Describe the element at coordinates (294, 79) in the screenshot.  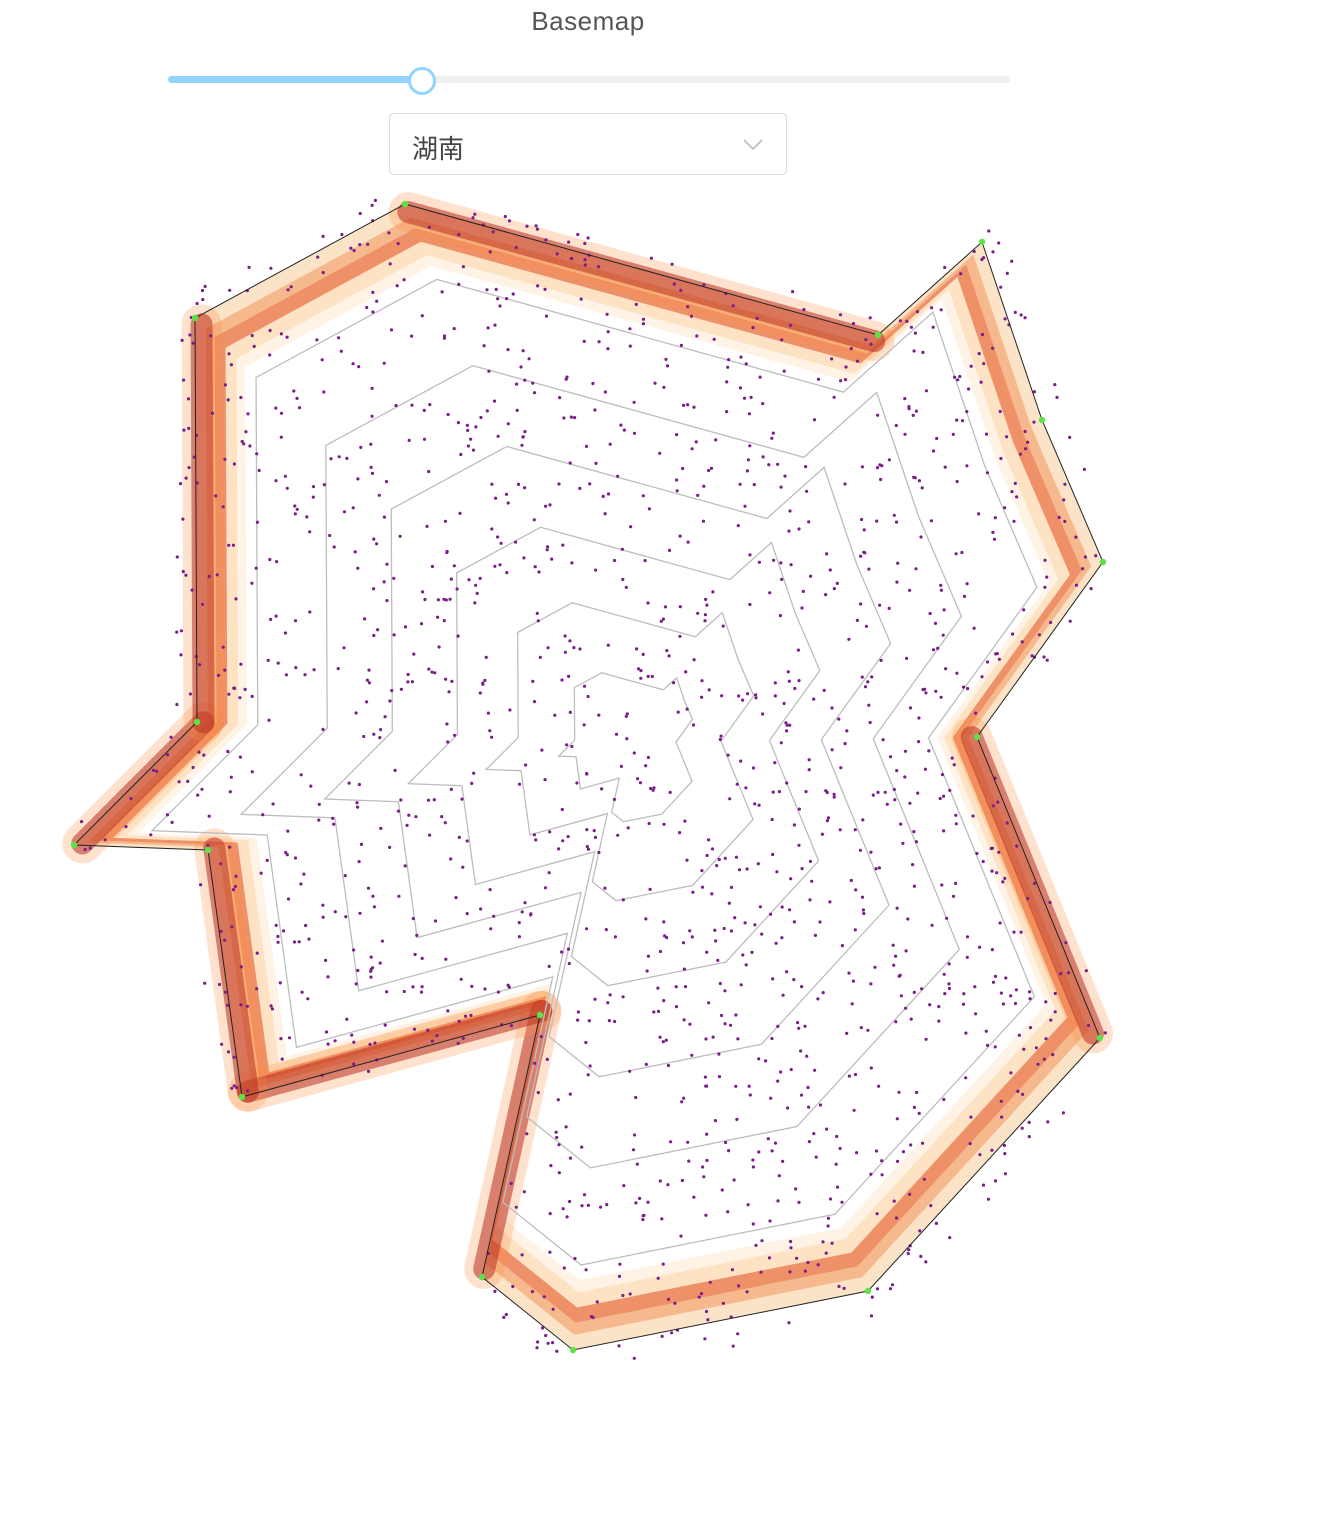
I see `slider-track` at that location.